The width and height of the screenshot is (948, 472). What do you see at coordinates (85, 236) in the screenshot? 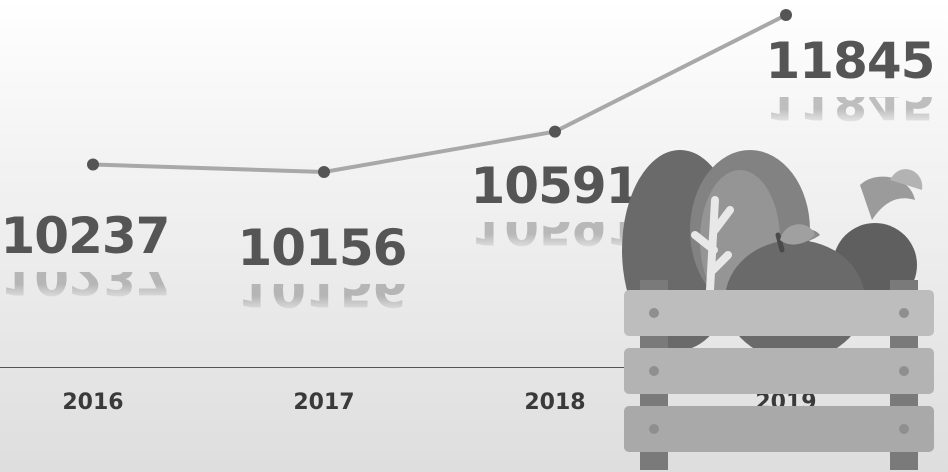
I see `data-label-value: 10237` at bounding box center [85, 236].